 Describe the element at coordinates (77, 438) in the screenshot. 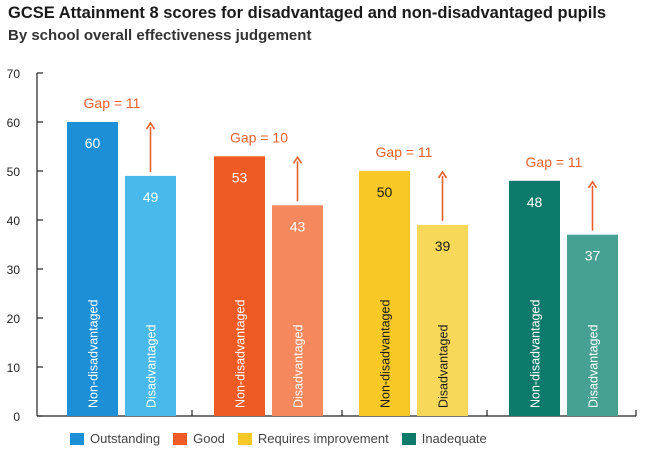

I see `legend-swatch-outstanding` at that location.